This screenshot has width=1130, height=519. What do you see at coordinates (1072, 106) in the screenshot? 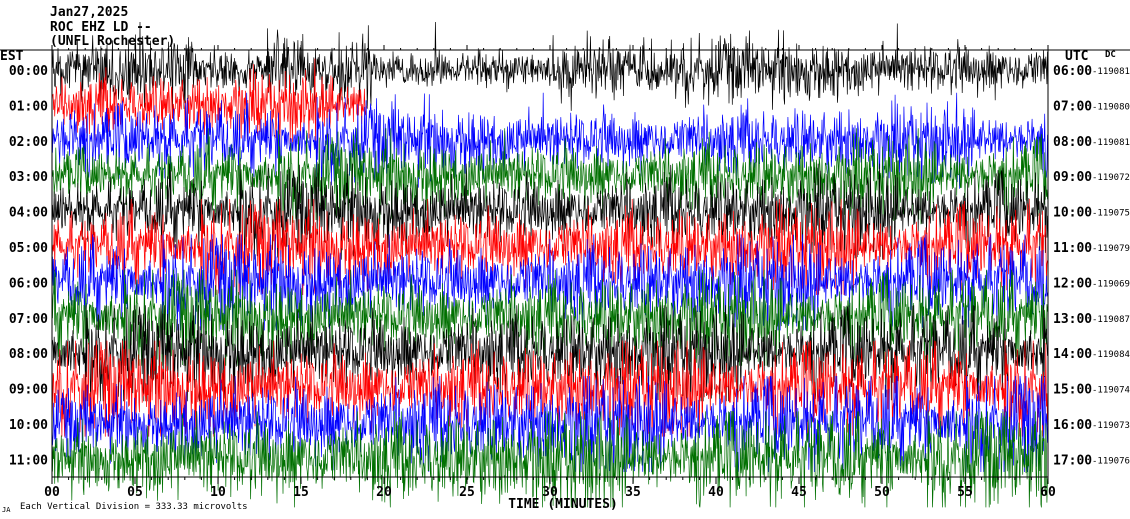
I see `utc-time-label: 07:00` at bounding box center [1072, 106].